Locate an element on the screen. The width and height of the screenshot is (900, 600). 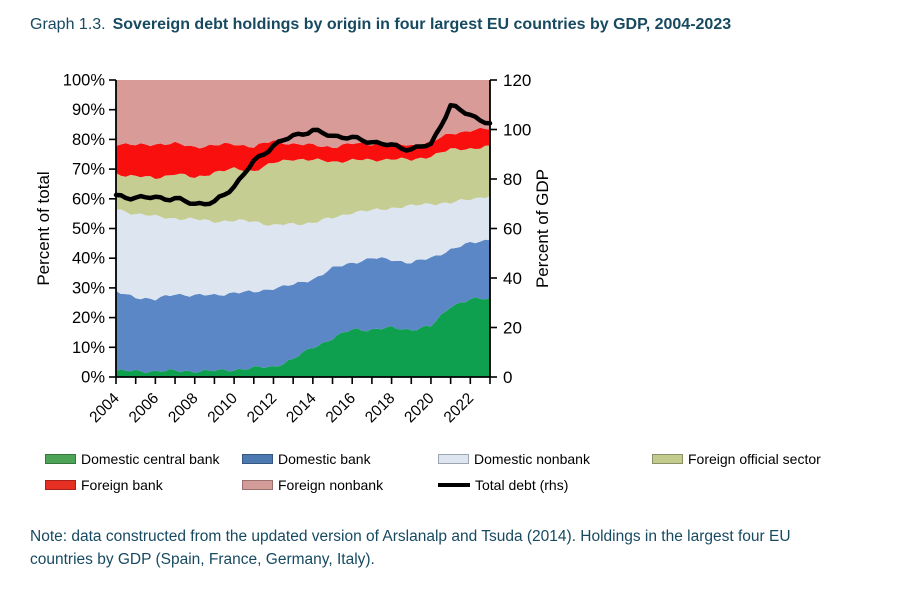
legend-label-foreign-official-sector: Foreign official sector is located at coordinates (754, 459).